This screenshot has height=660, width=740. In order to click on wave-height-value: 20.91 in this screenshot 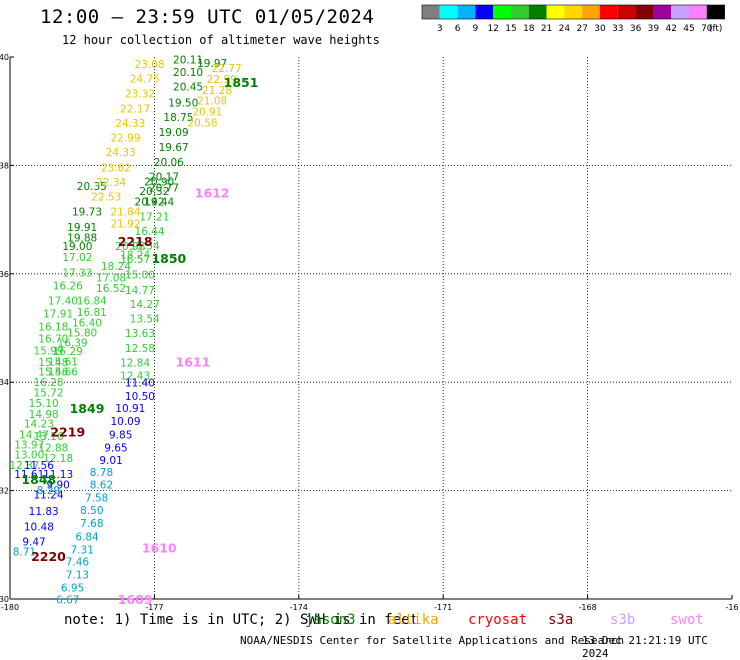, I will do `click(207, 113)`.